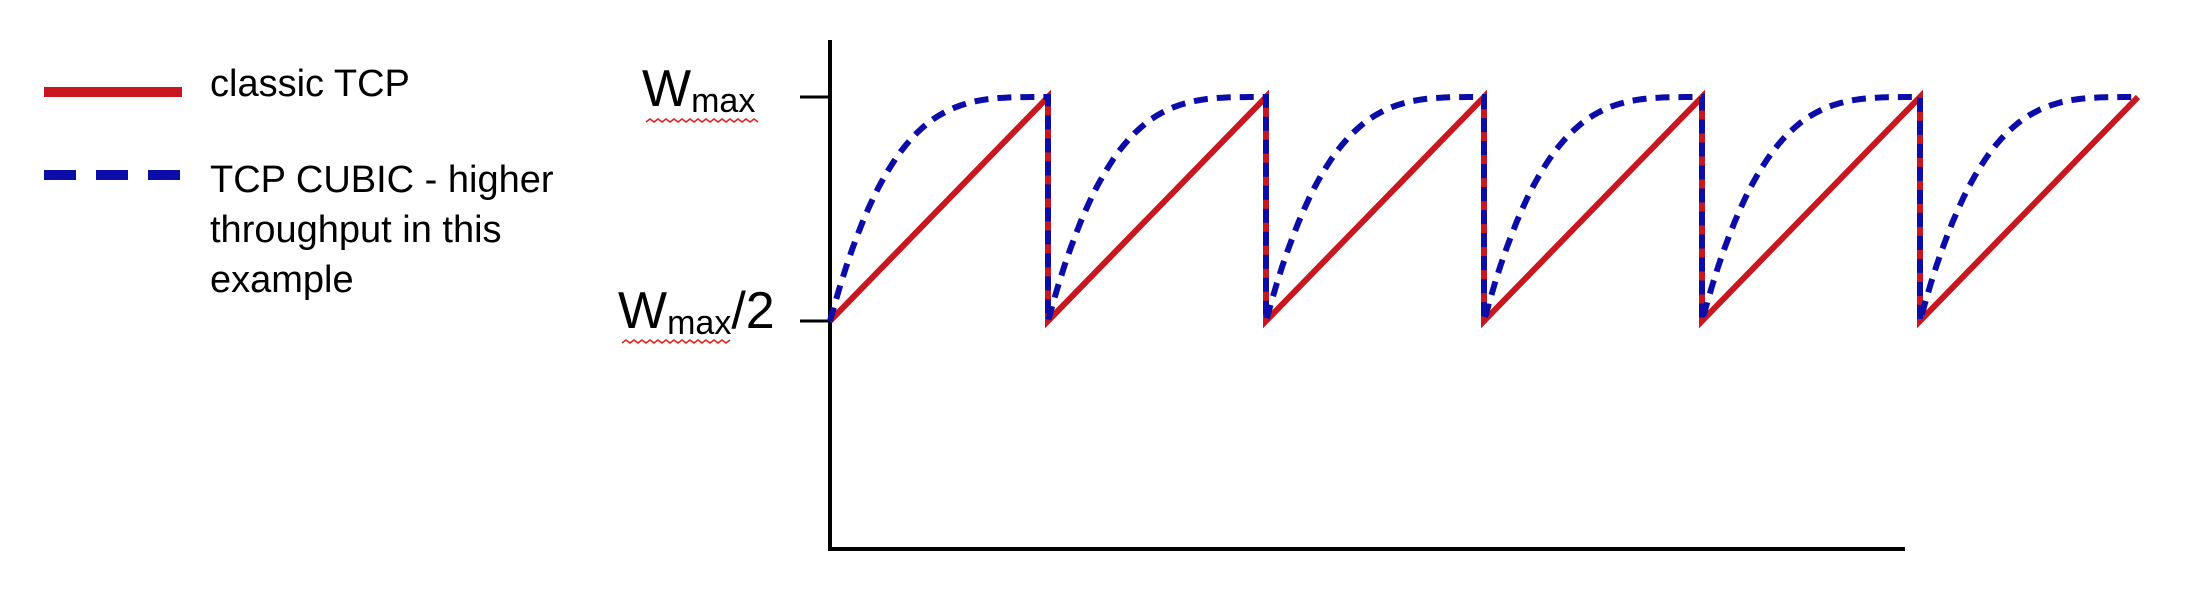 The width and height of the screenshot is (2190, 600). Describe the element at coordinates (723, 101) in the screenshot. I see `y-tick-label-wmax-sub: max` at that location.